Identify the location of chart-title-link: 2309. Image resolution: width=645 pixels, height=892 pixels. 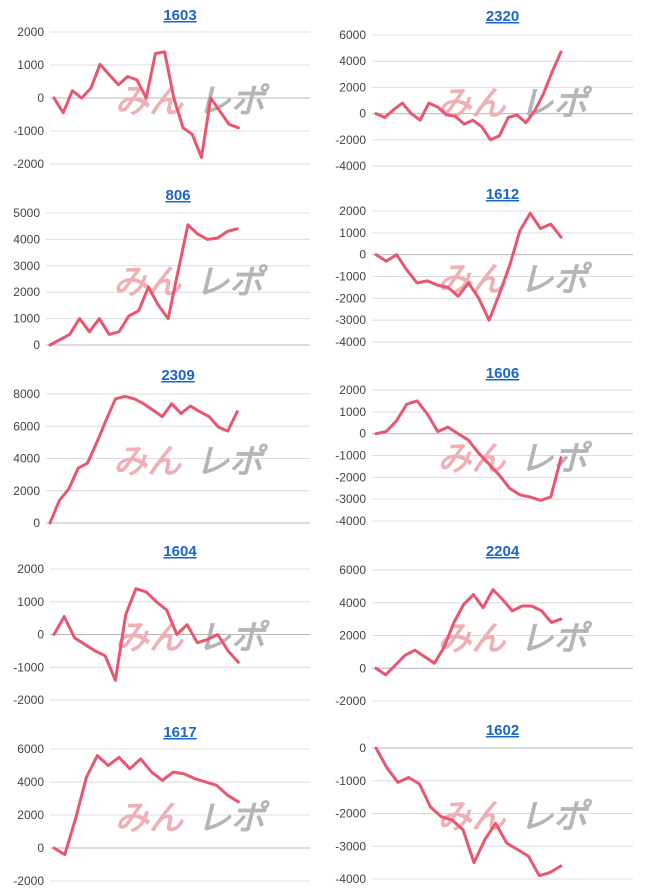
(177, 375).